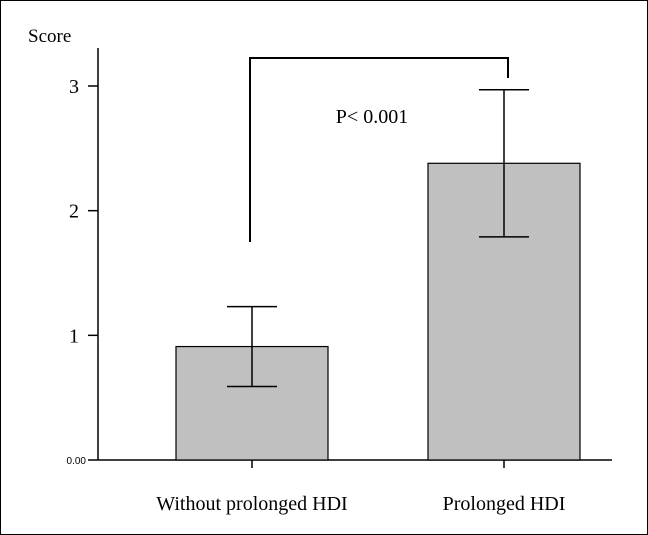  What do you see at coordinates (360, 487) in the screenshot?
I see `x-tick-labels: Without prolonged HDI Prolonged HDI` at bounding box center [360, 487].